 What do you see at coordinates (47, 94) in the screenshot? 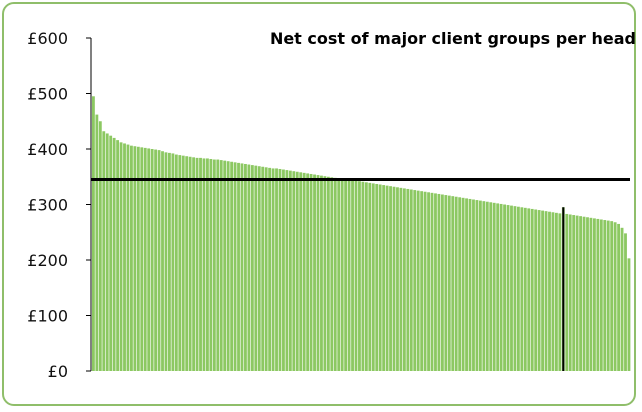
I see `y-tick-label: £500` at bounding box center [47, 94].